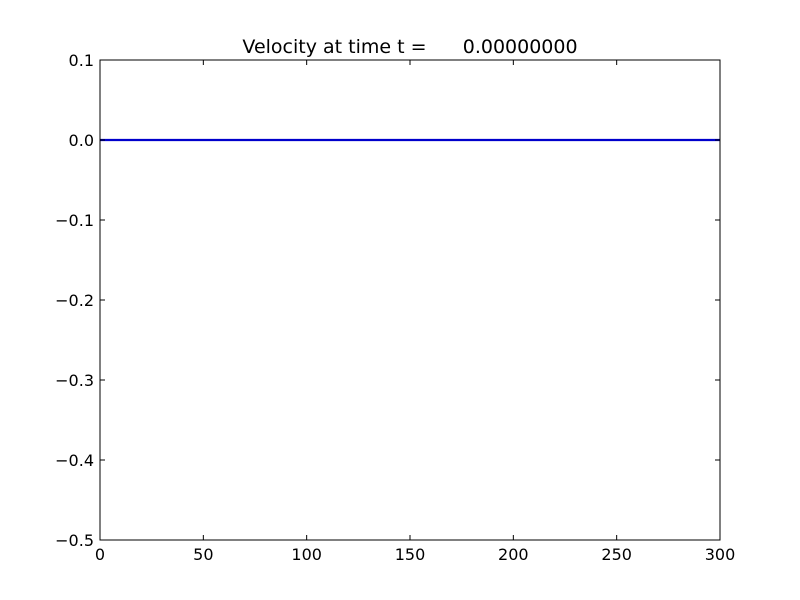  Describe the element at coordinates (410, 554) in the screenshot. I see `x-tick-label: 150` at that location.